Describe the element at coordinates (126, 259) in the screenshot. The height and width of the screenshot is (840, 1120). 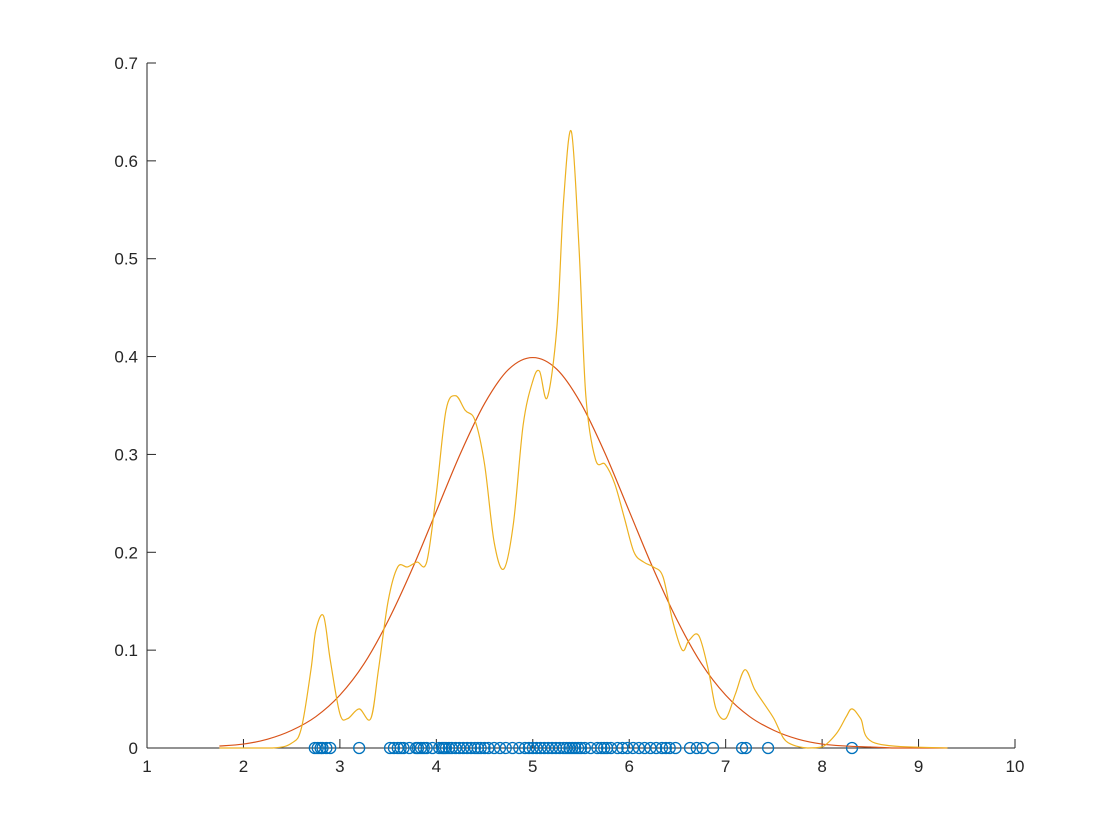
I see `y-tick-label: 0.5` at that location.